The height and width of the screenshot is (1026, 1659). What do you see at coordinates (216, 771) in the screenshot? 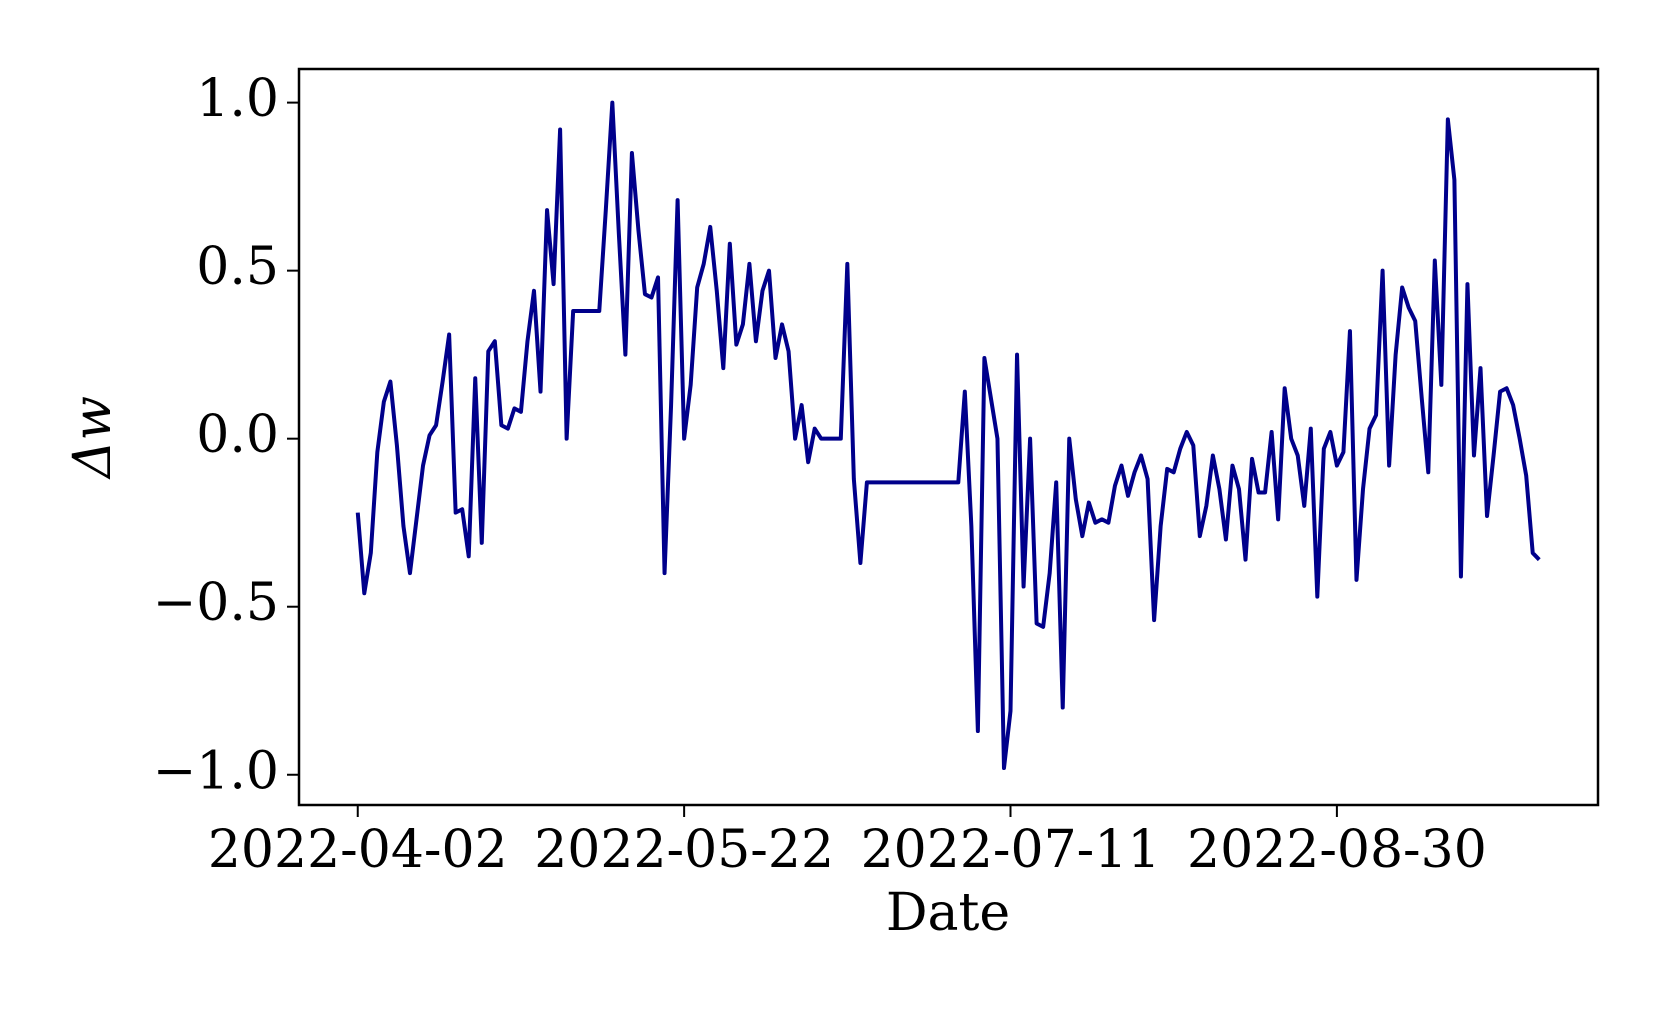
I see `y-tick-label: −1.0` at bounding box center [216, 771].